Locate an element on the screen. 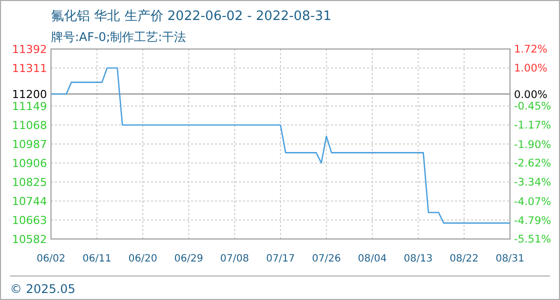 Image resolution: width=560 pixels, height=300 pixels. y2-tick-label: -4.79% is located at coordinates (533, 220).